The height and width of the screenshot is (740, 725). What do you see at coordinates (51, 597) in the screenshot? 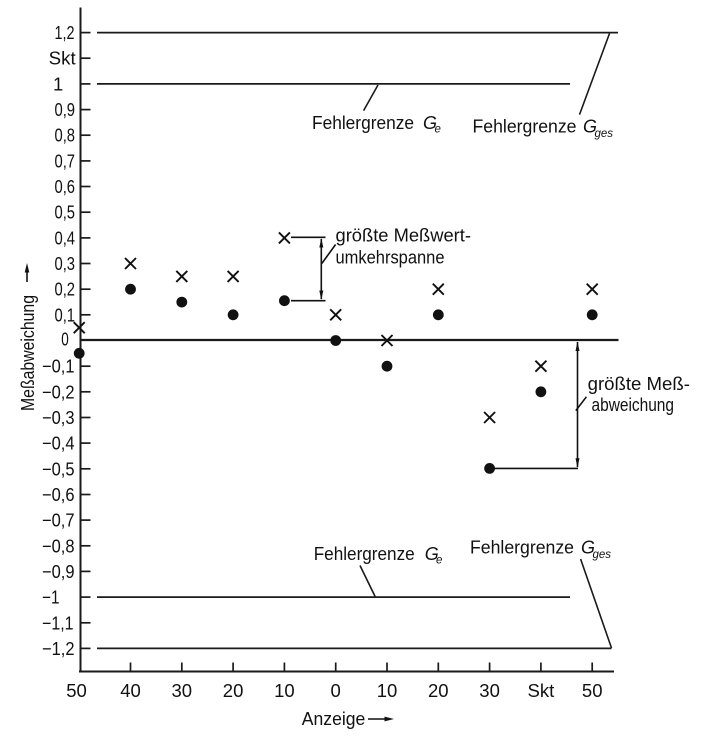
I see `svg-text: −1` at bounding box center [51, 597].